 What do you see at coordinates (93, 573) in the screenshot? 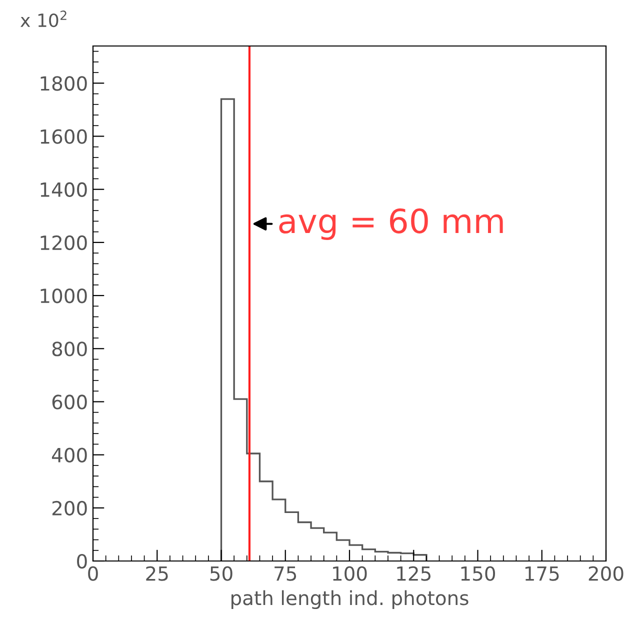
I see `x-tick-label: 0` at bounding box center [93, 573].